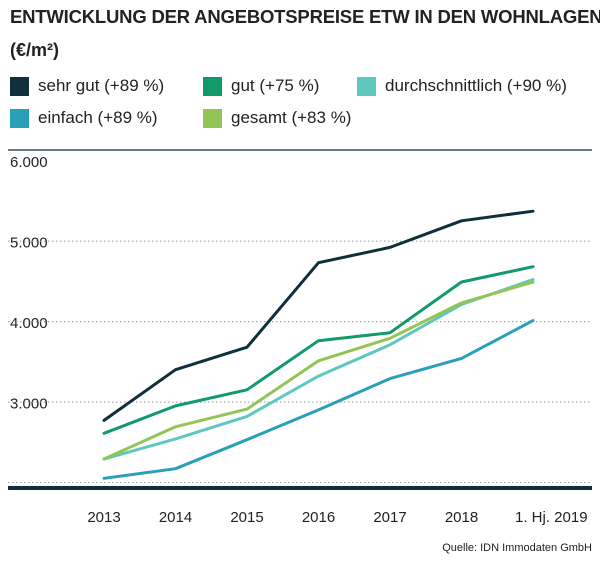 The width and height of the screenshot is (600, 586). Describe the element at coordinates (19, 118) in the screenshot. I see `legend-swatch-einfach` at that location.